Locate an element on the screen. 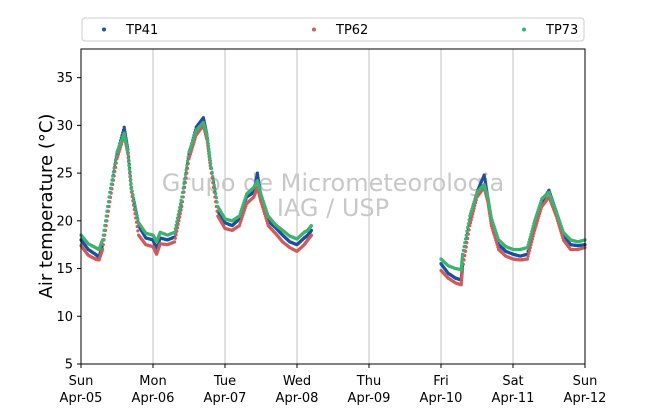 The image size is (650, 409). x-tick-date: Apr-12 is located at coordinates (585, 398).